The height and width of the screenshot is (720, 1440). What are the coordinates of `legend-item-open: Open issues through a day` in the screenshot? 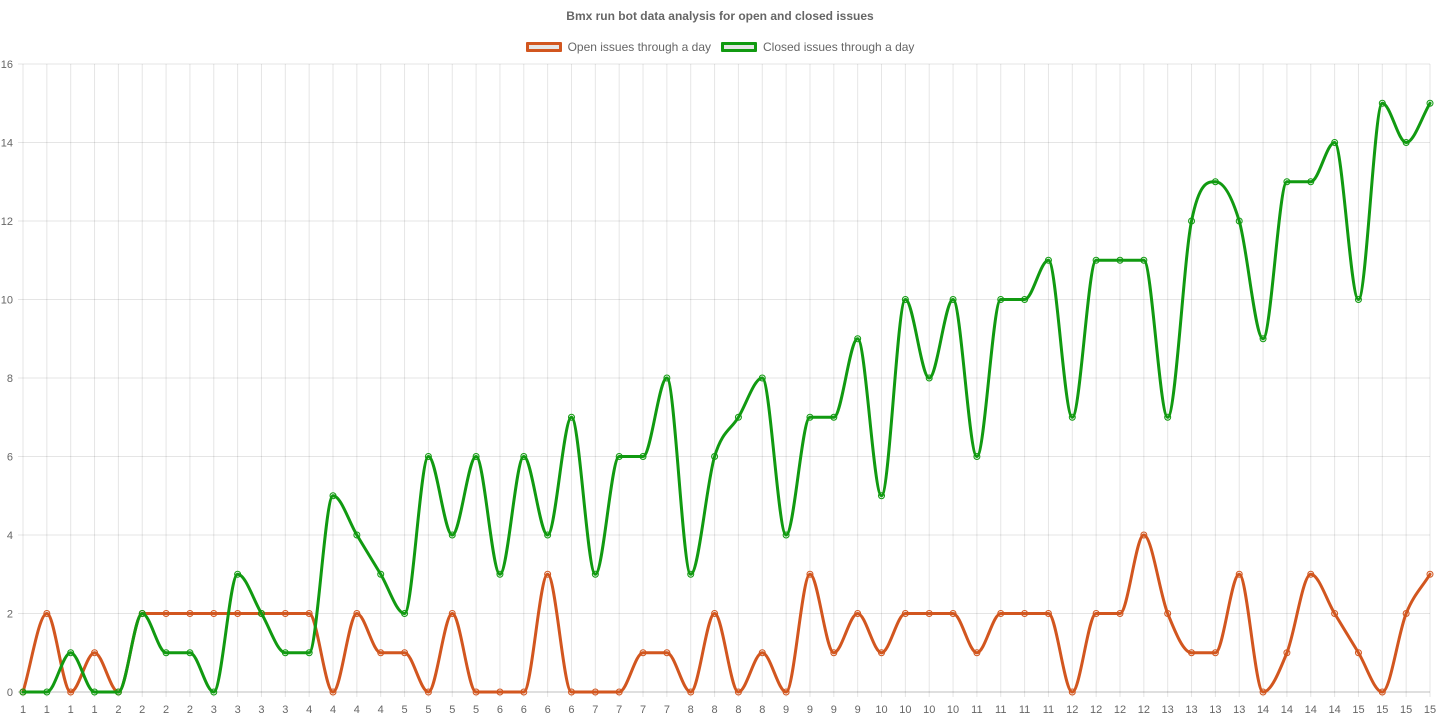 It's located at (618, 47).